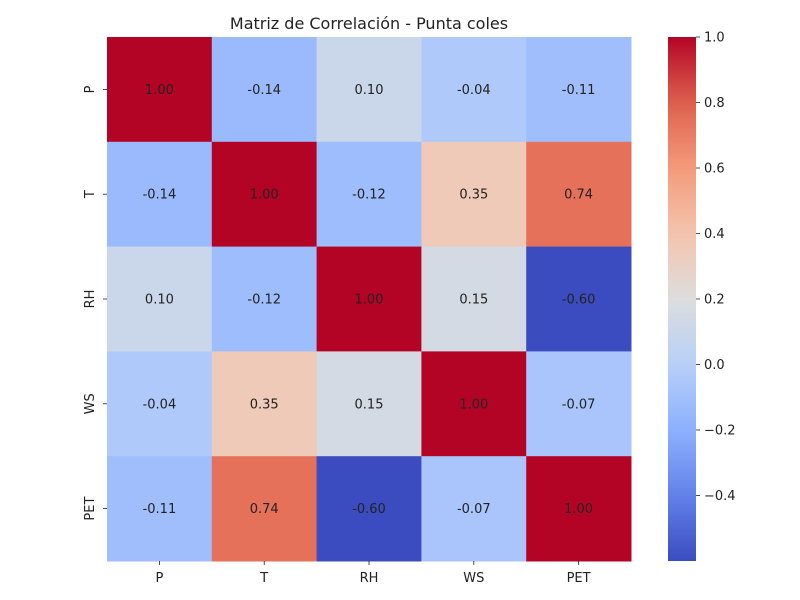  I want to click on colorbar-gradient, so click(682, 299).